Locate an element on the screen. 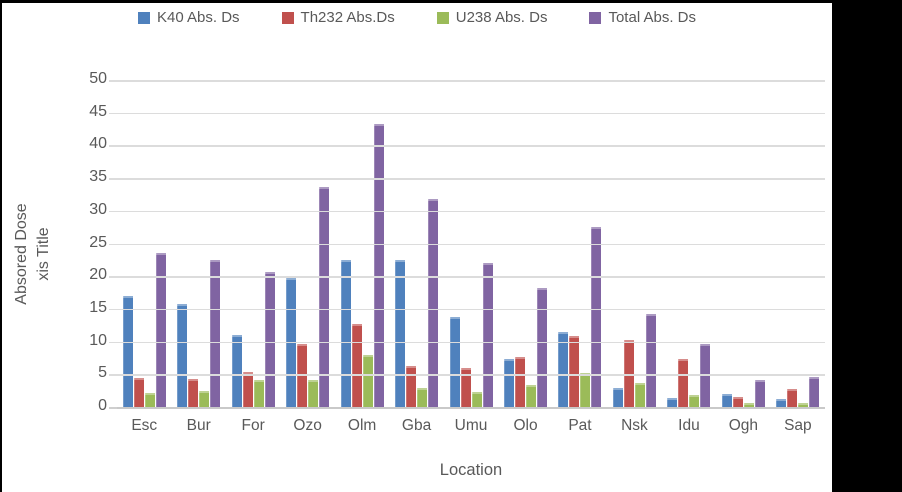 This screenshot has height=492, width=902. bar-group-pat is located at coordinates (580, 243).